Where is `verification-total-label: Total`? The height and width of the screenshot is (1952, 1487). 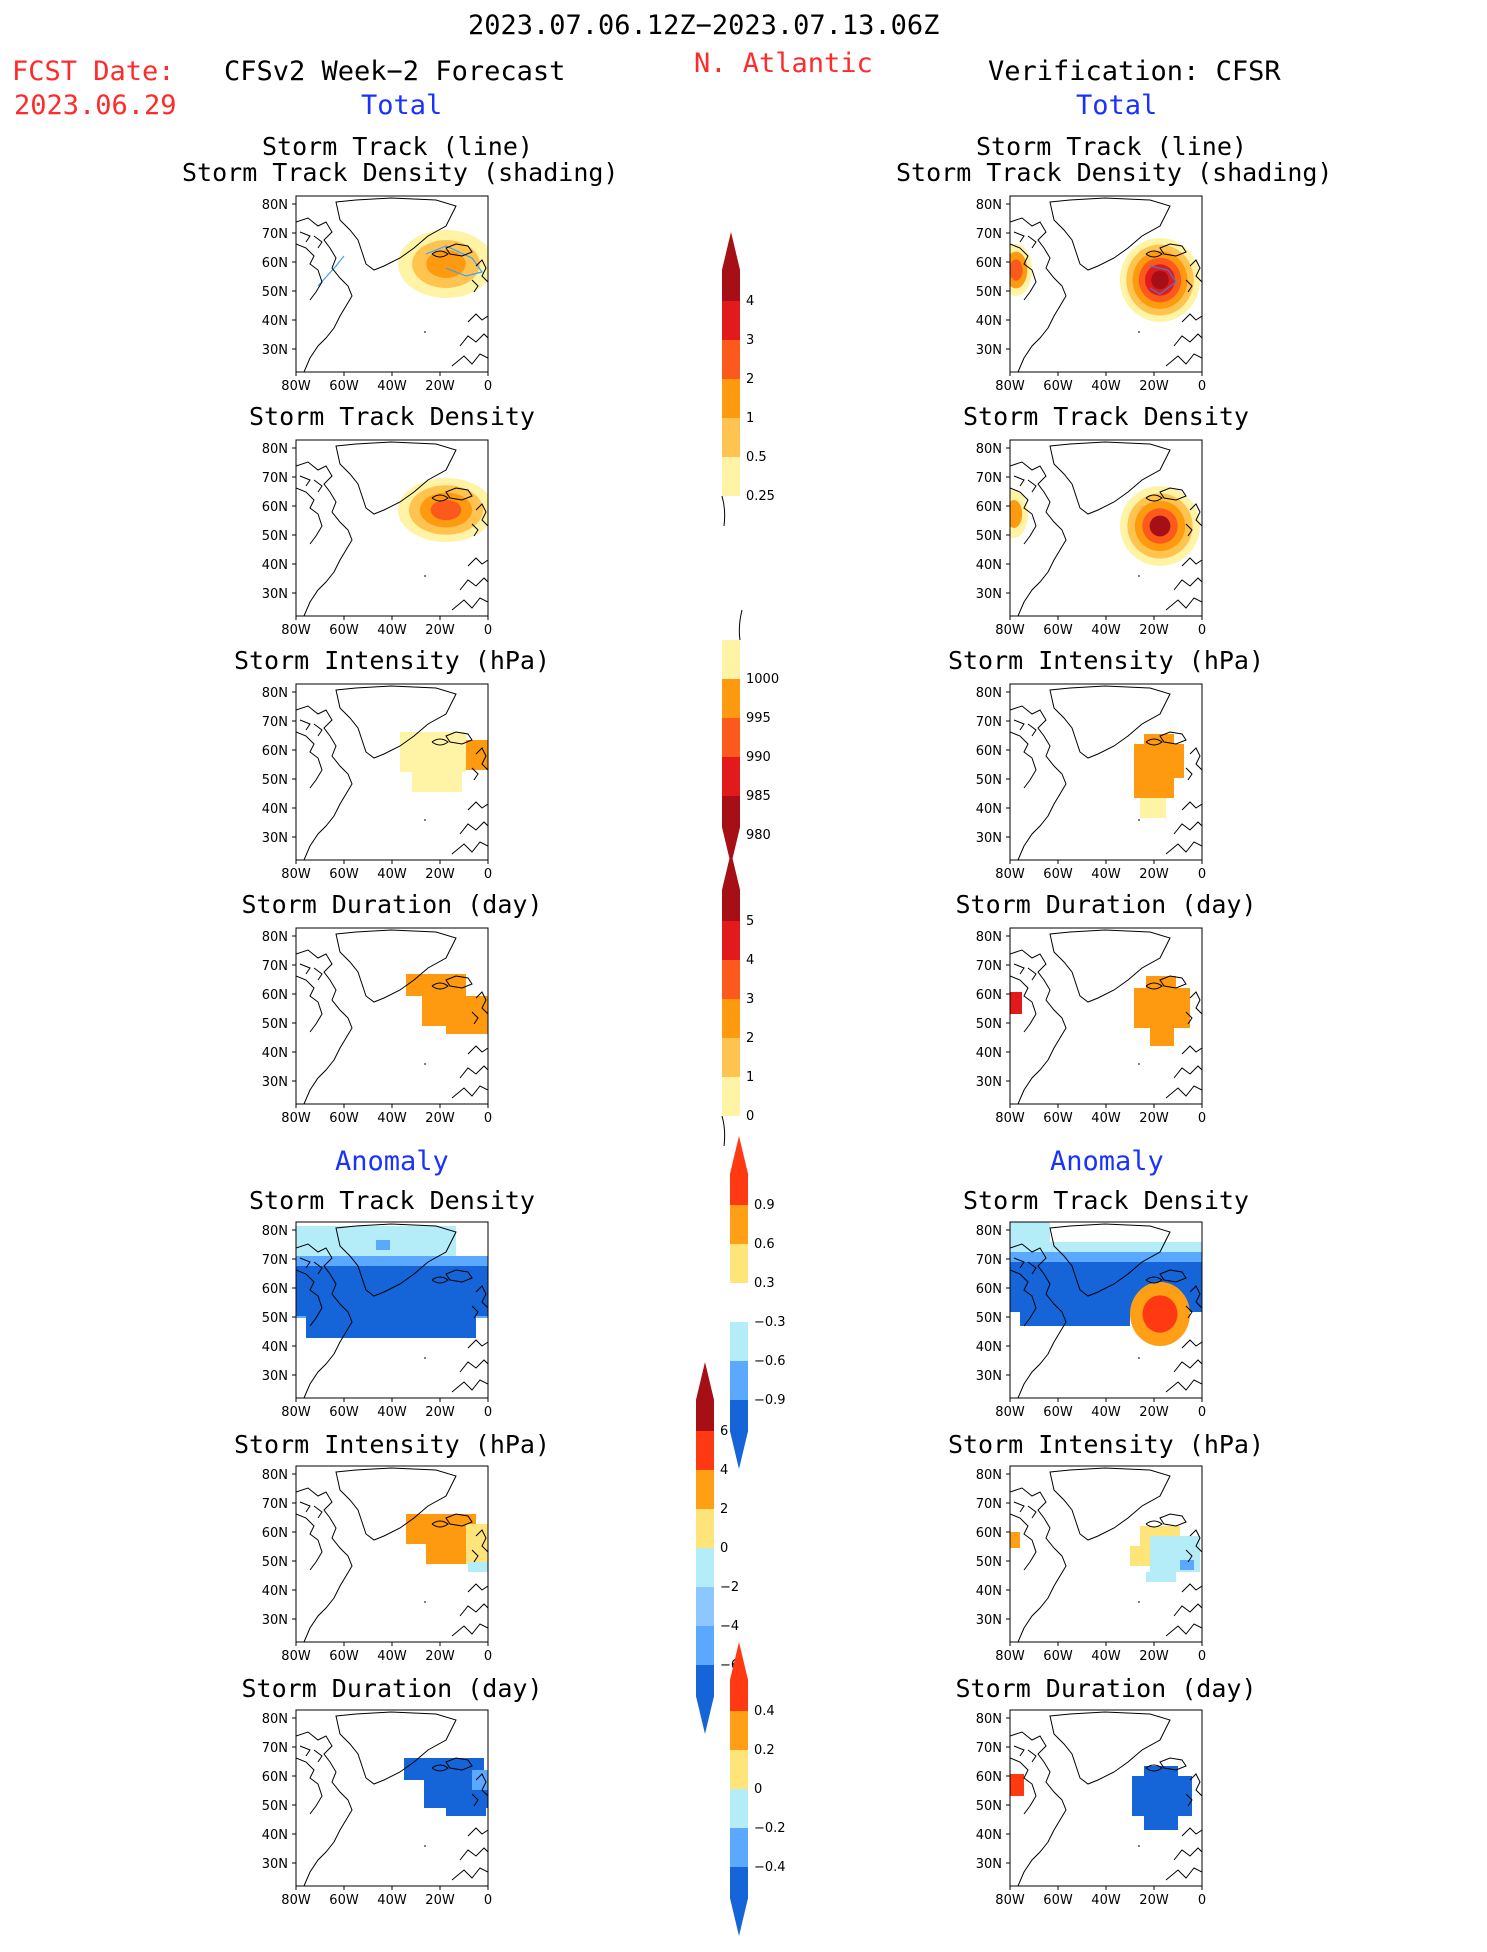 verification-total-label: Total is located at coordinates (1117, 105).